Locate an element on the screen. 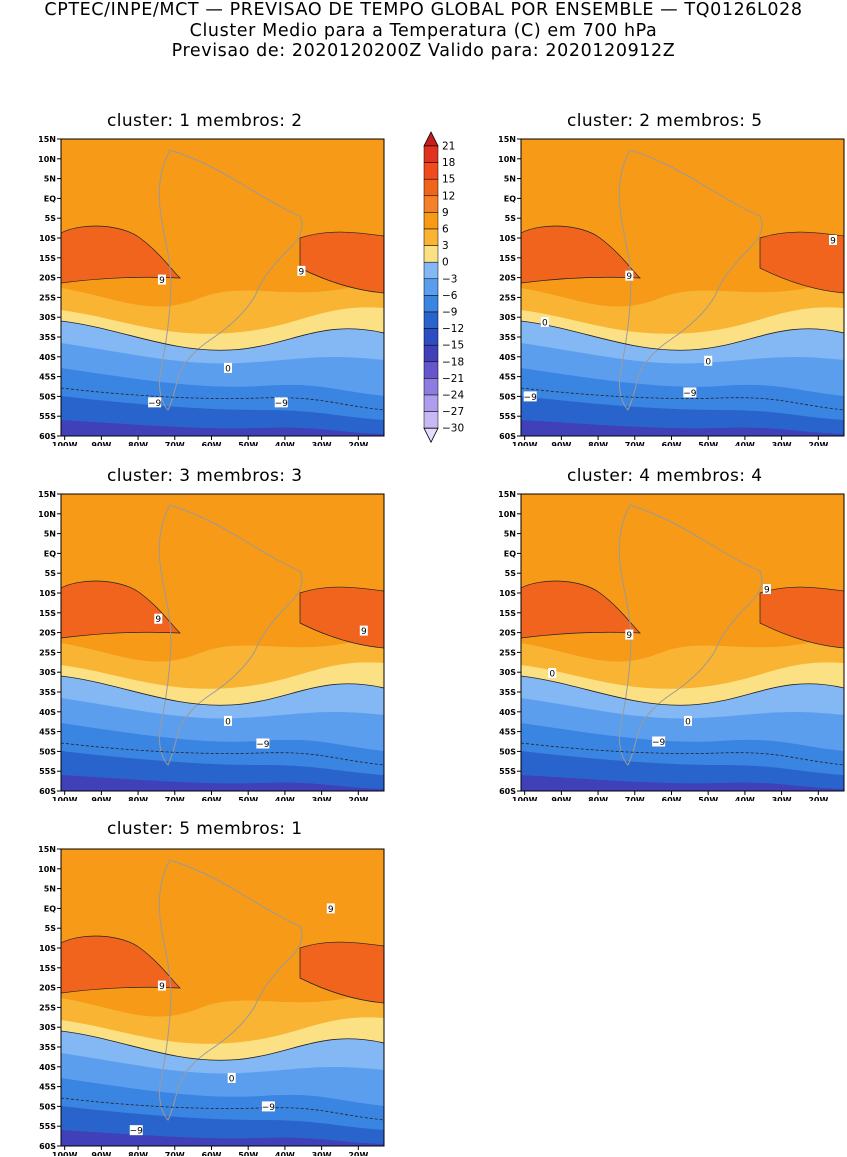 The image size is (847, 1157). panel-3-ytick-label: 5N is located at coordinates (50, 534).